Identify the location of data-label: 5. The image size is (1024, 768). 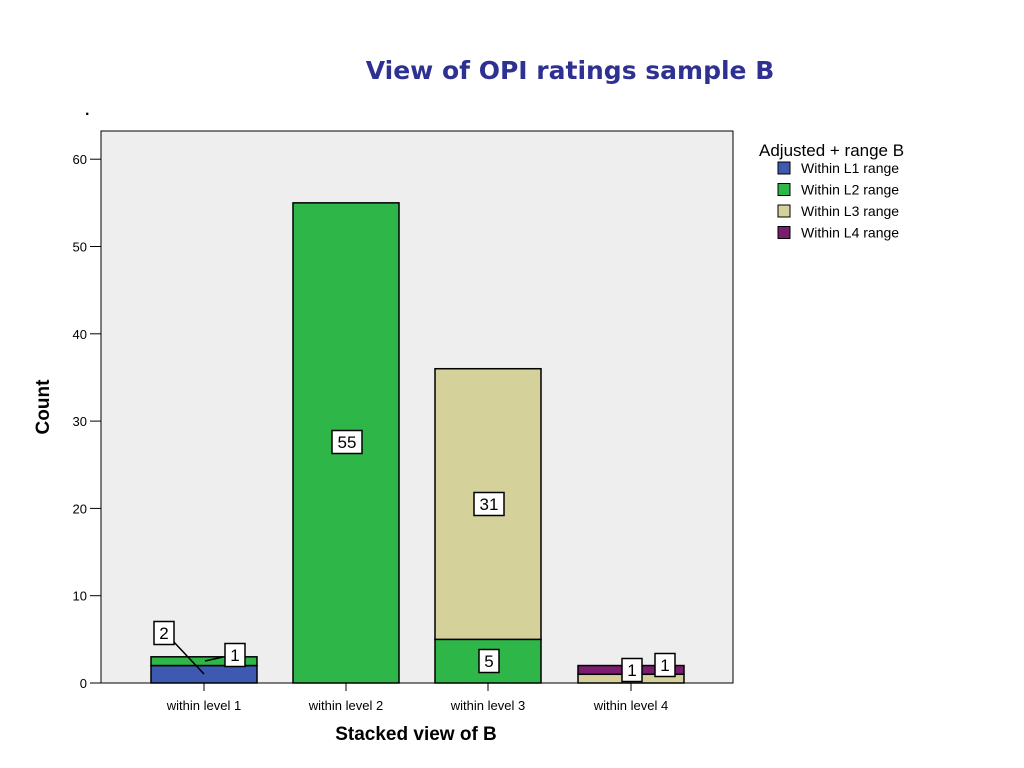
(488, 661).